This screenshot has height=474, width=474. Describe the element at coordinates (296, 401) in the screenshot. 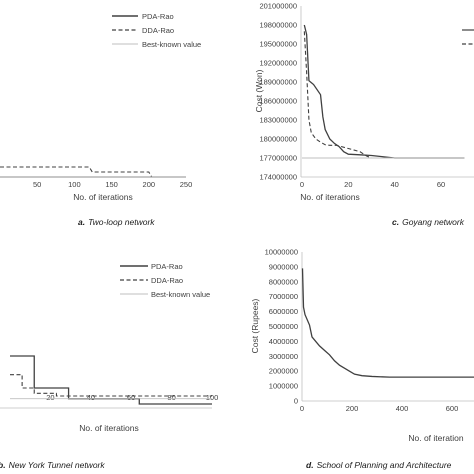

I see `y-tick-label: 0` at that location.